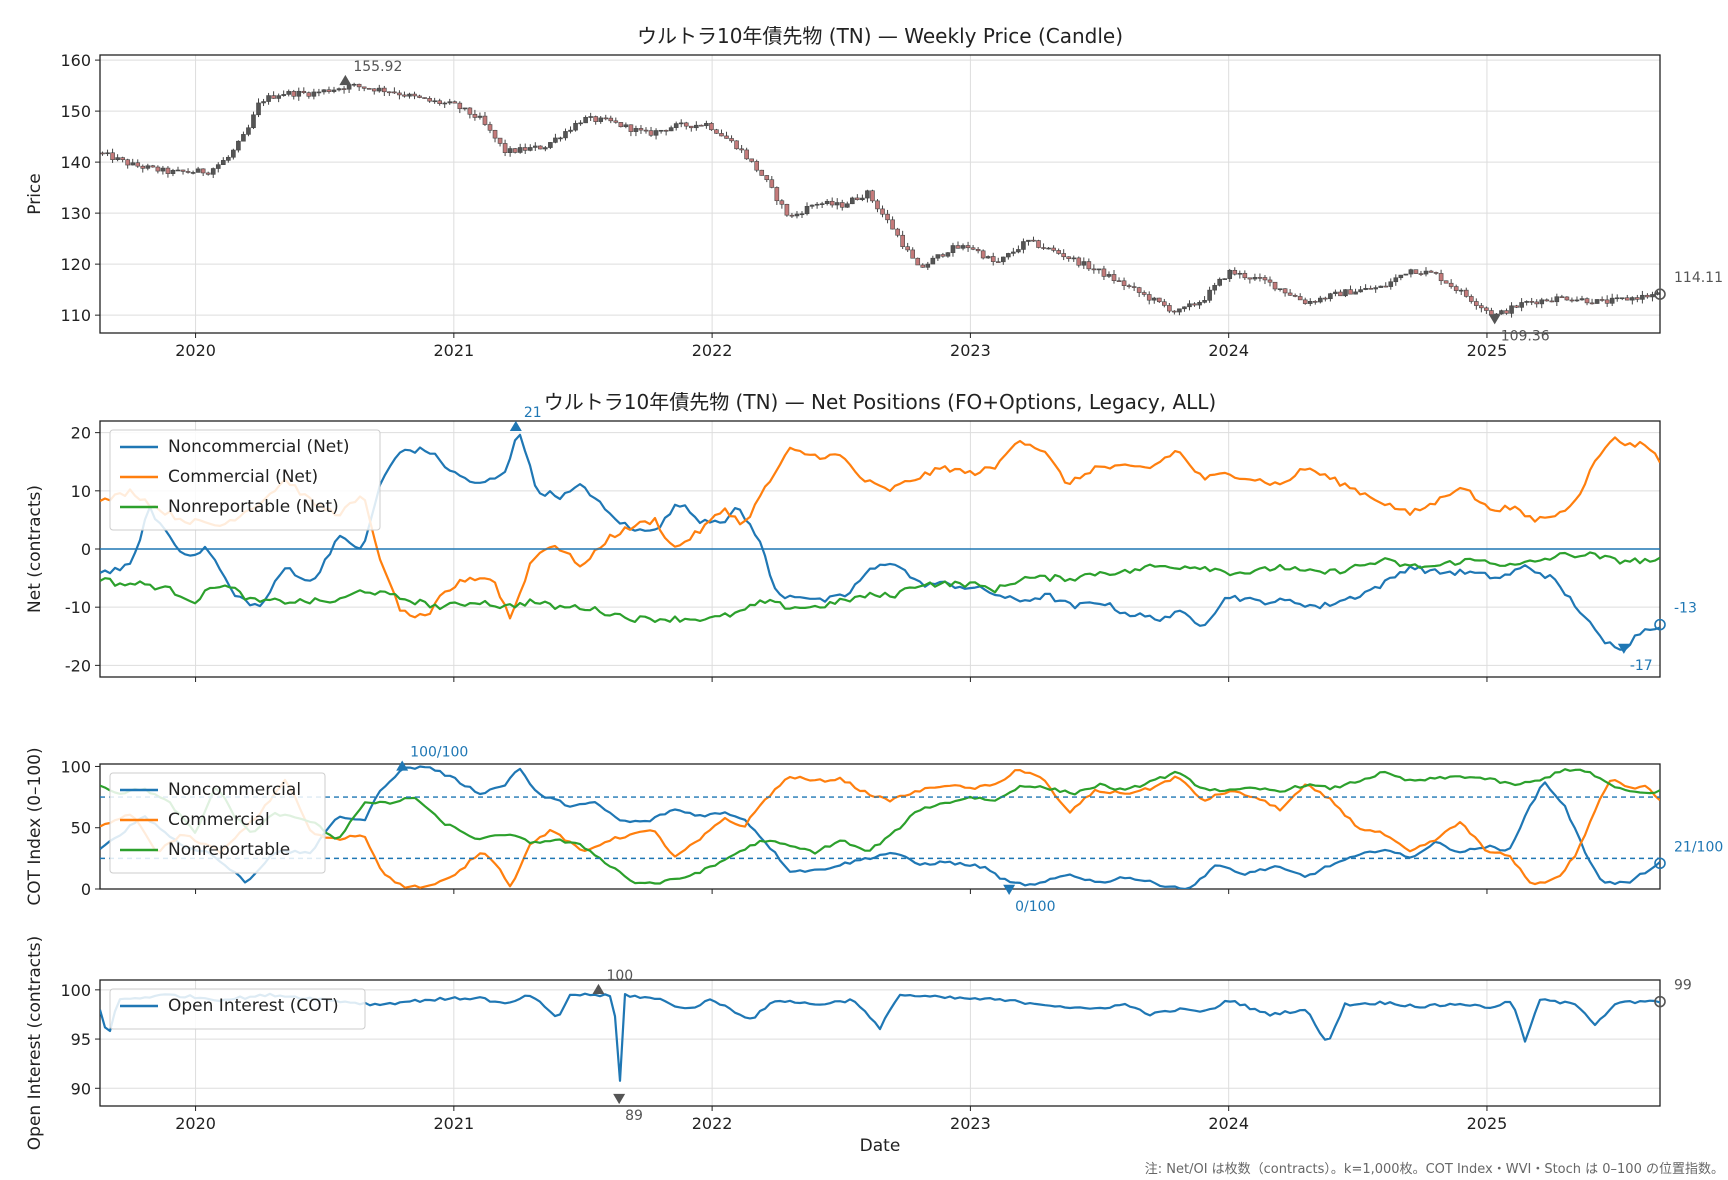 The width and height of the screenshot is (1728, 1180). I want to click on annotation-label: 21, so click(533, 413).